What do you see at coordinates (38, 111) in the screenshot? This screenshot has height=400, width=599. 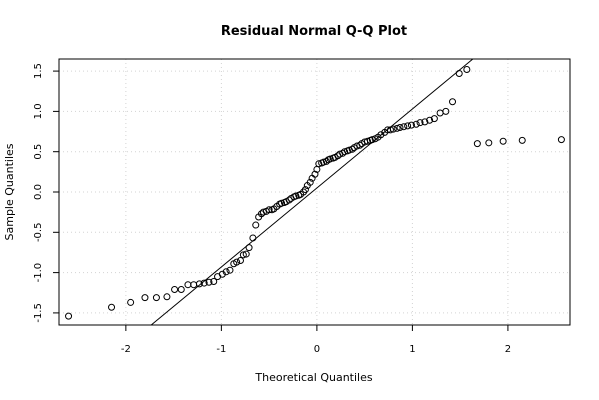 I see `y-tick-label-5: 1.0` at bounding box center [38, 111].